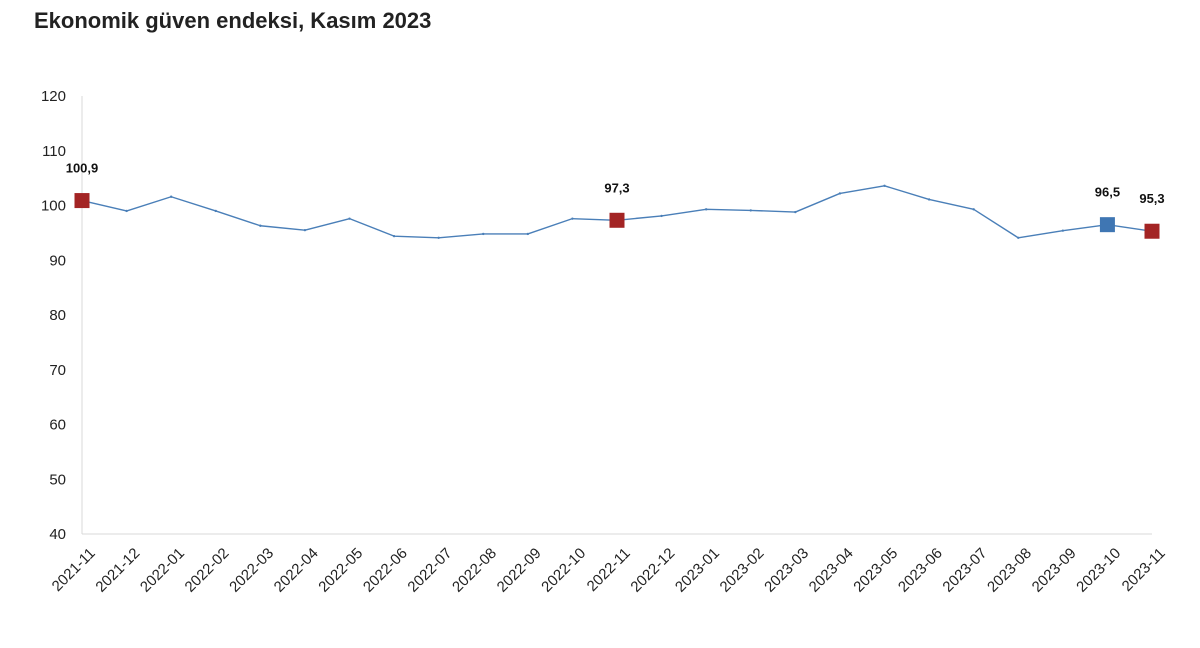 The height and width of the screenshot is (648, 1200). Describe the element at coordinates (57, 260) in the screenshot. I see `y-tick-label: 90` at that location.